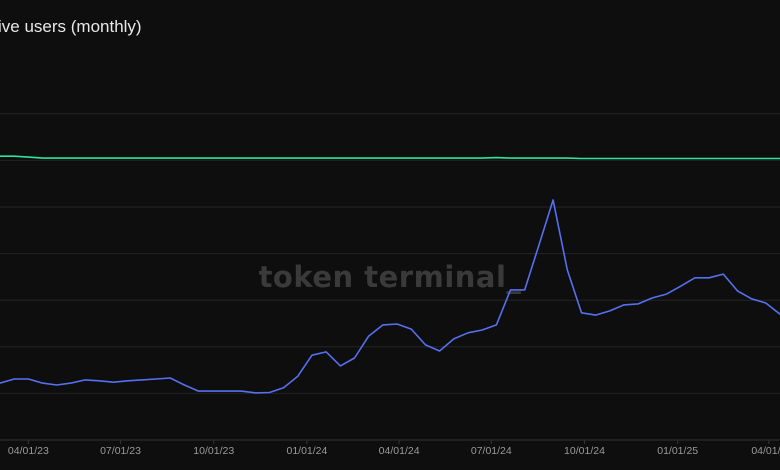 The width and height of the screenshot is (780, 470). I want to click on chart-title: ive users (monthly), so click(71, 26).